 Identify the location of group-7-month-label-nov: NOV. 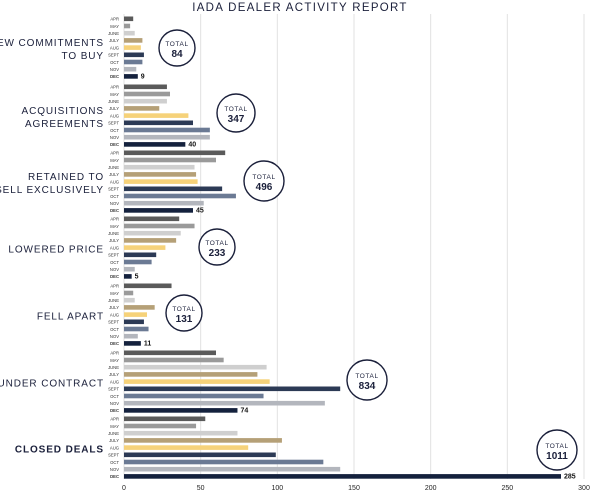
(114, 469).